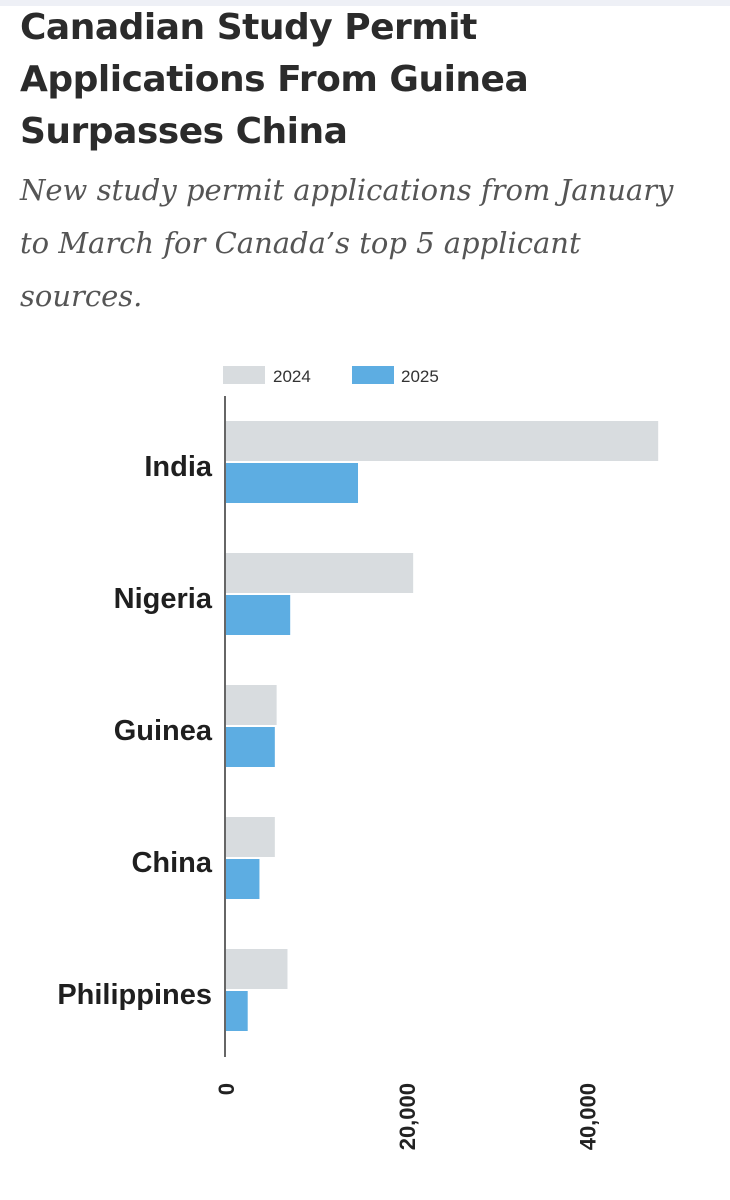  I want to click on bar-china-2024, so click(250, 837).